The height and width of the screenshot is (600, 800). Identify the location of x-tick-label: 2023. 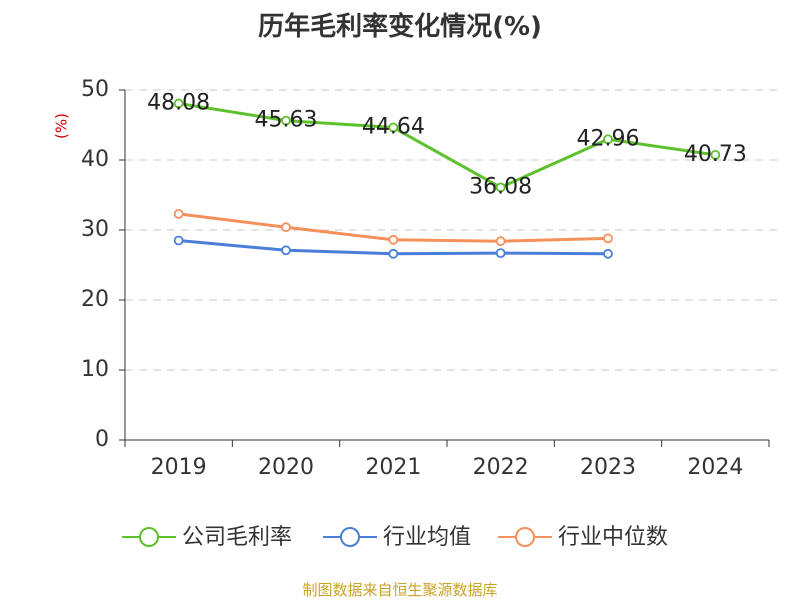
(608, 467).